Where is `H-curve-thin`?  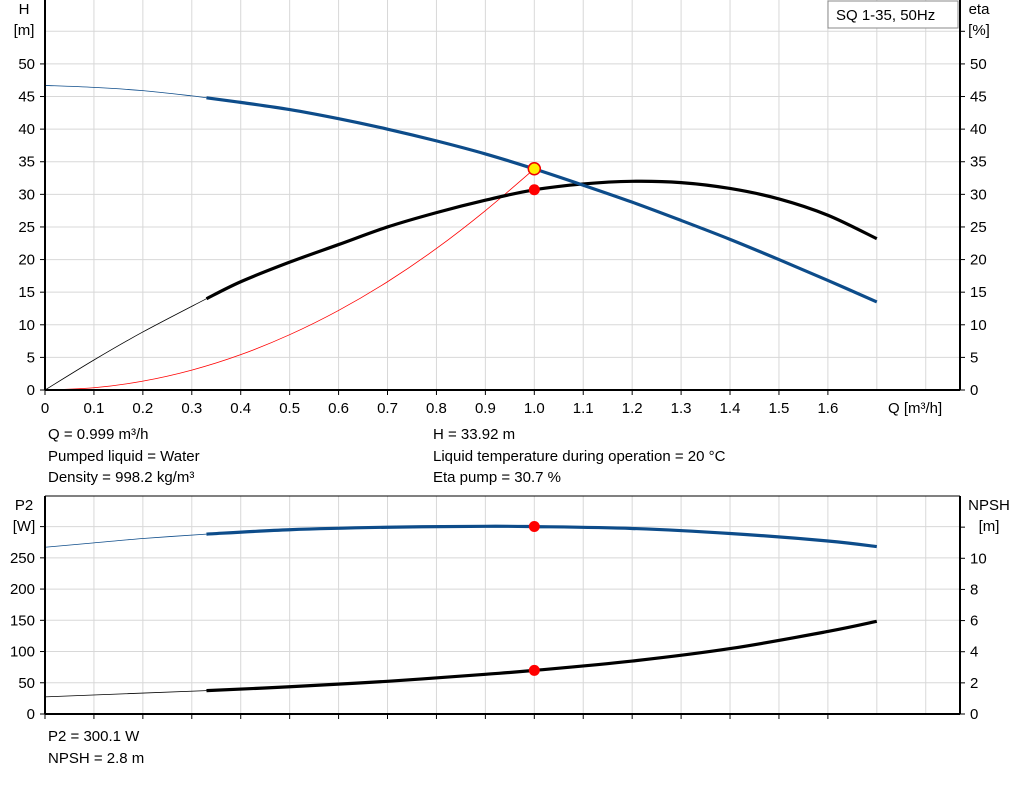
H-curve-thin is located at coordinates (125, 92).